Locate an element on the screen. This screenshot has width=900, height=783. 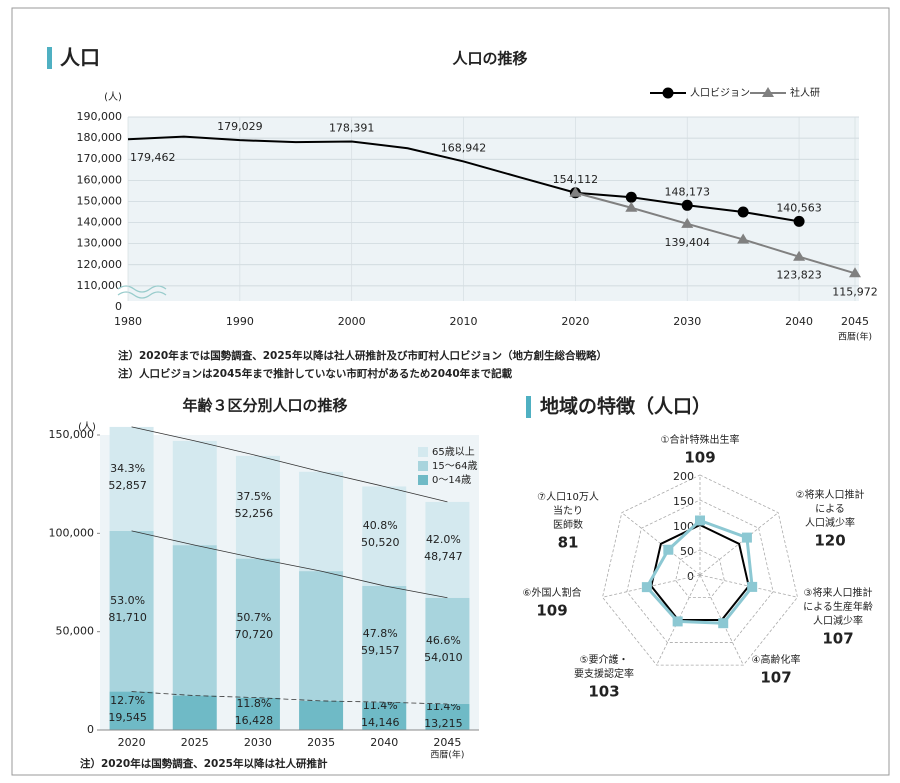
chart-title: 地域の特徴（人口） is located at coordinates (625, 406).